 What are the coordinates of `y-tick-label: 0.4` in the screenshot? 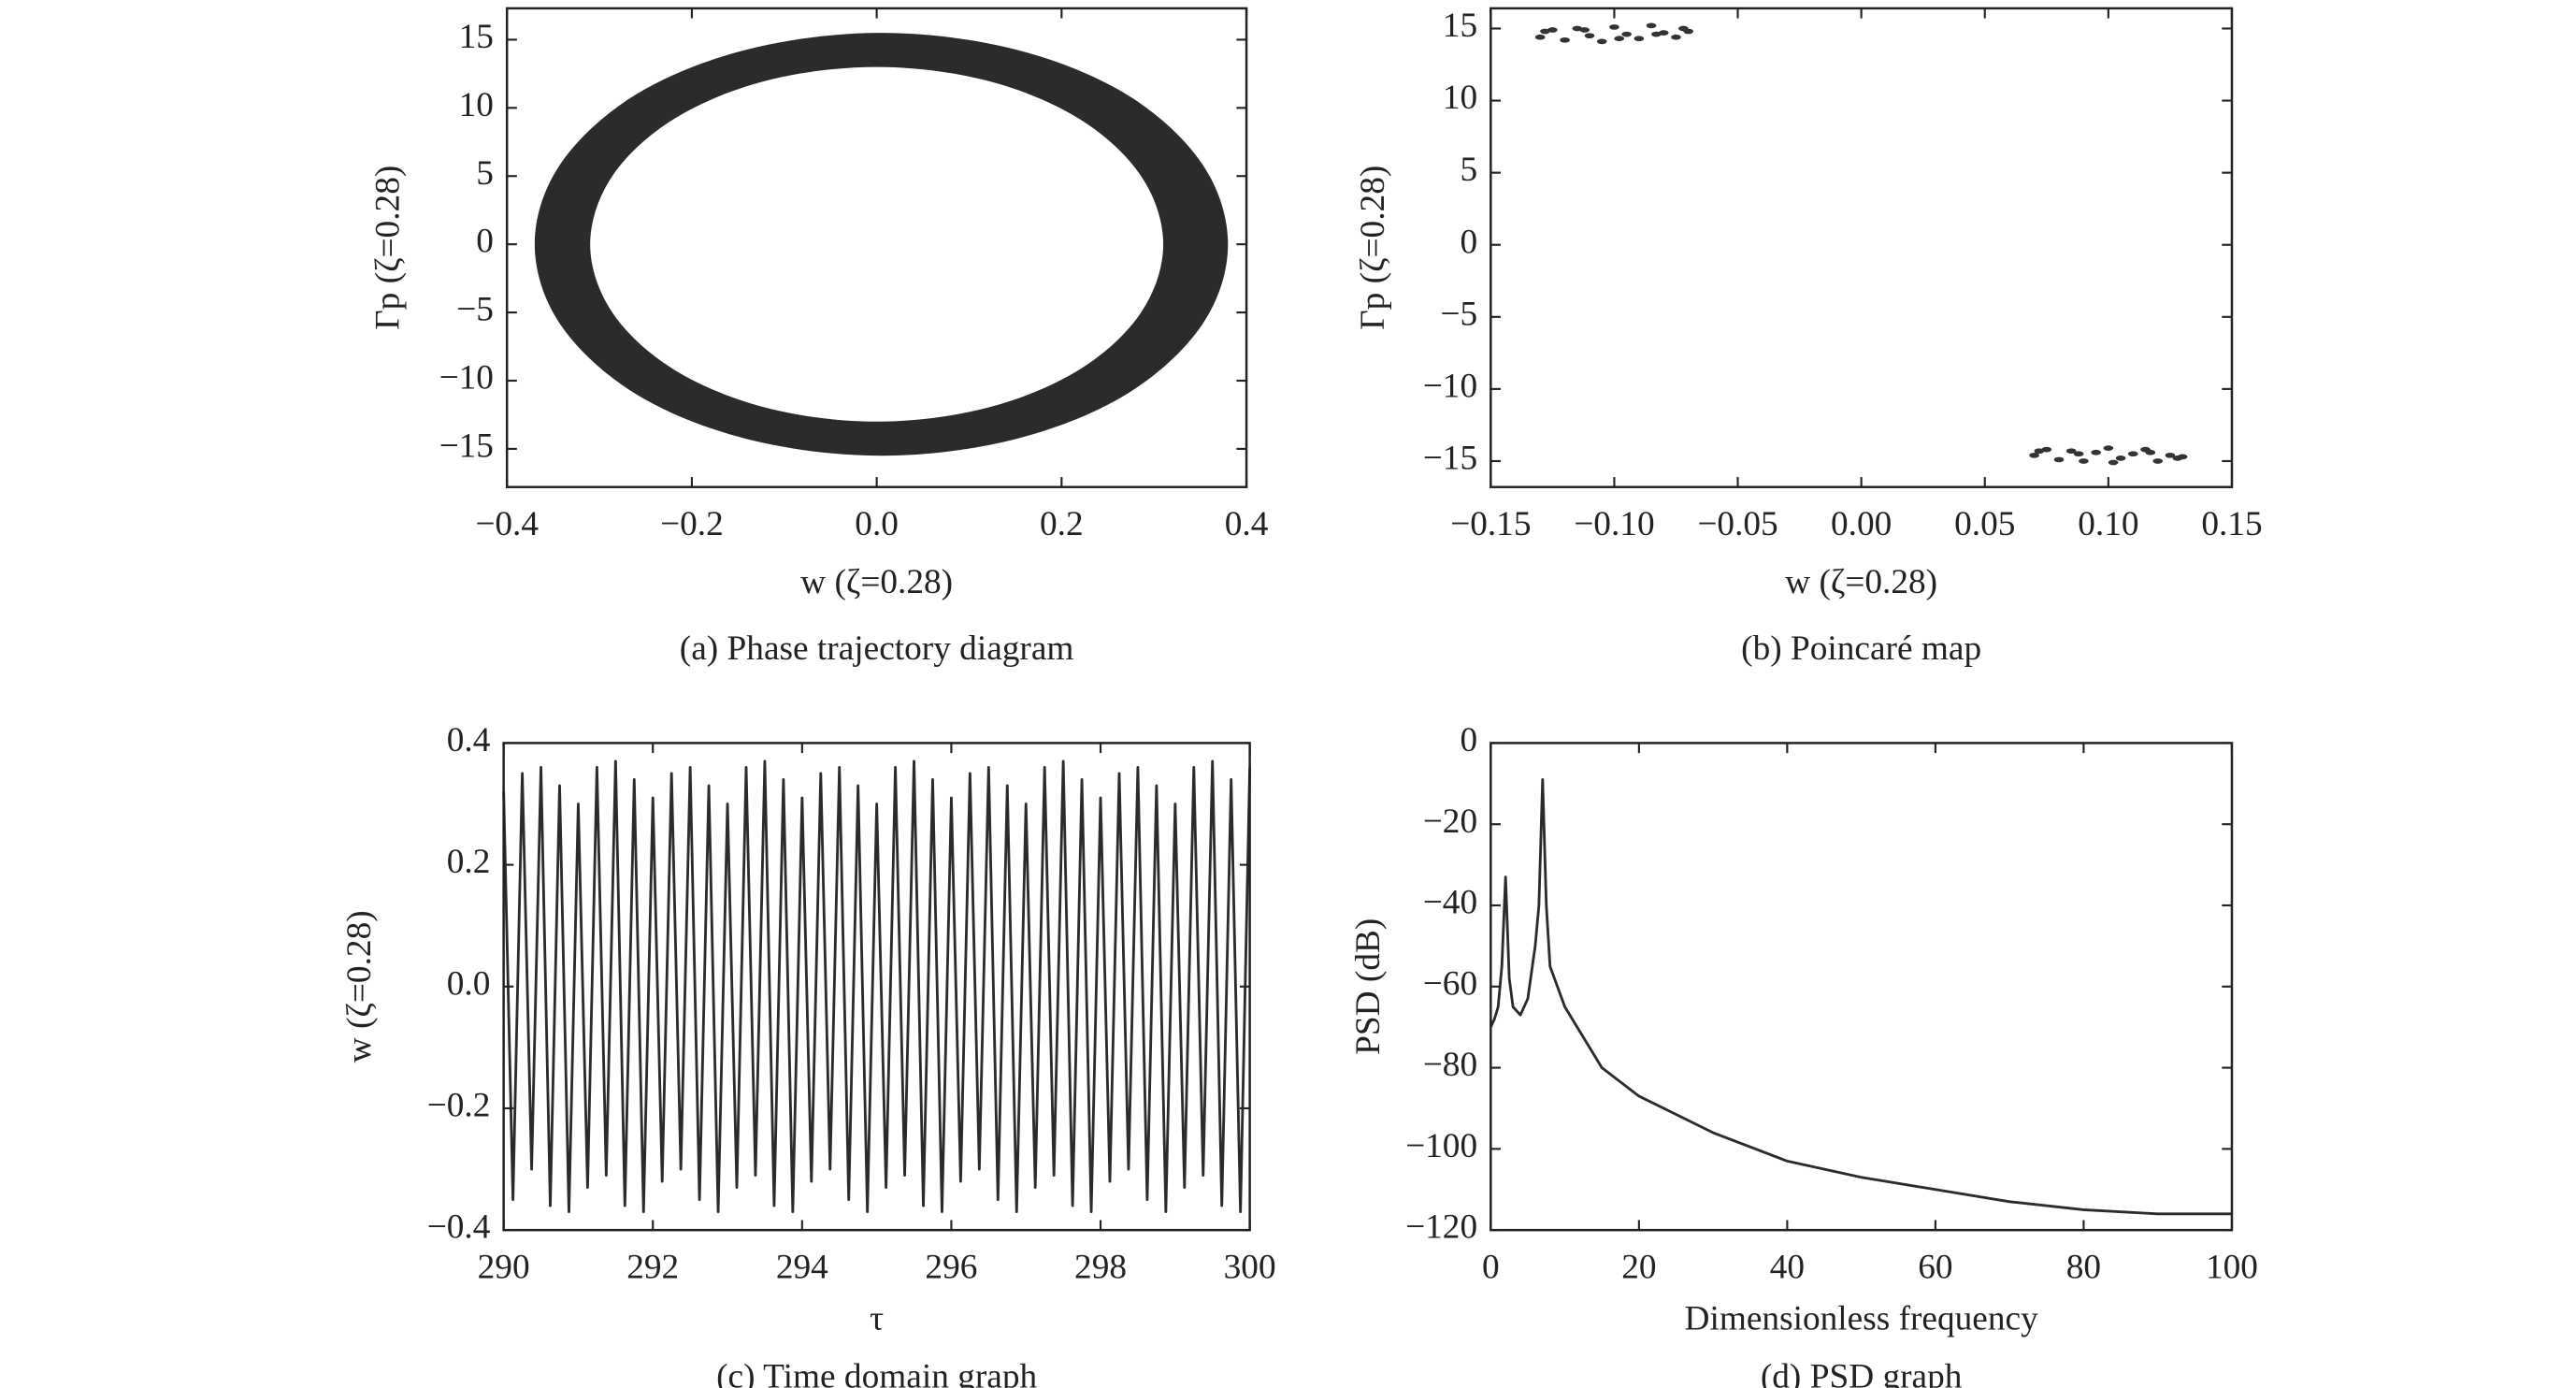 It's located at (469, 740).